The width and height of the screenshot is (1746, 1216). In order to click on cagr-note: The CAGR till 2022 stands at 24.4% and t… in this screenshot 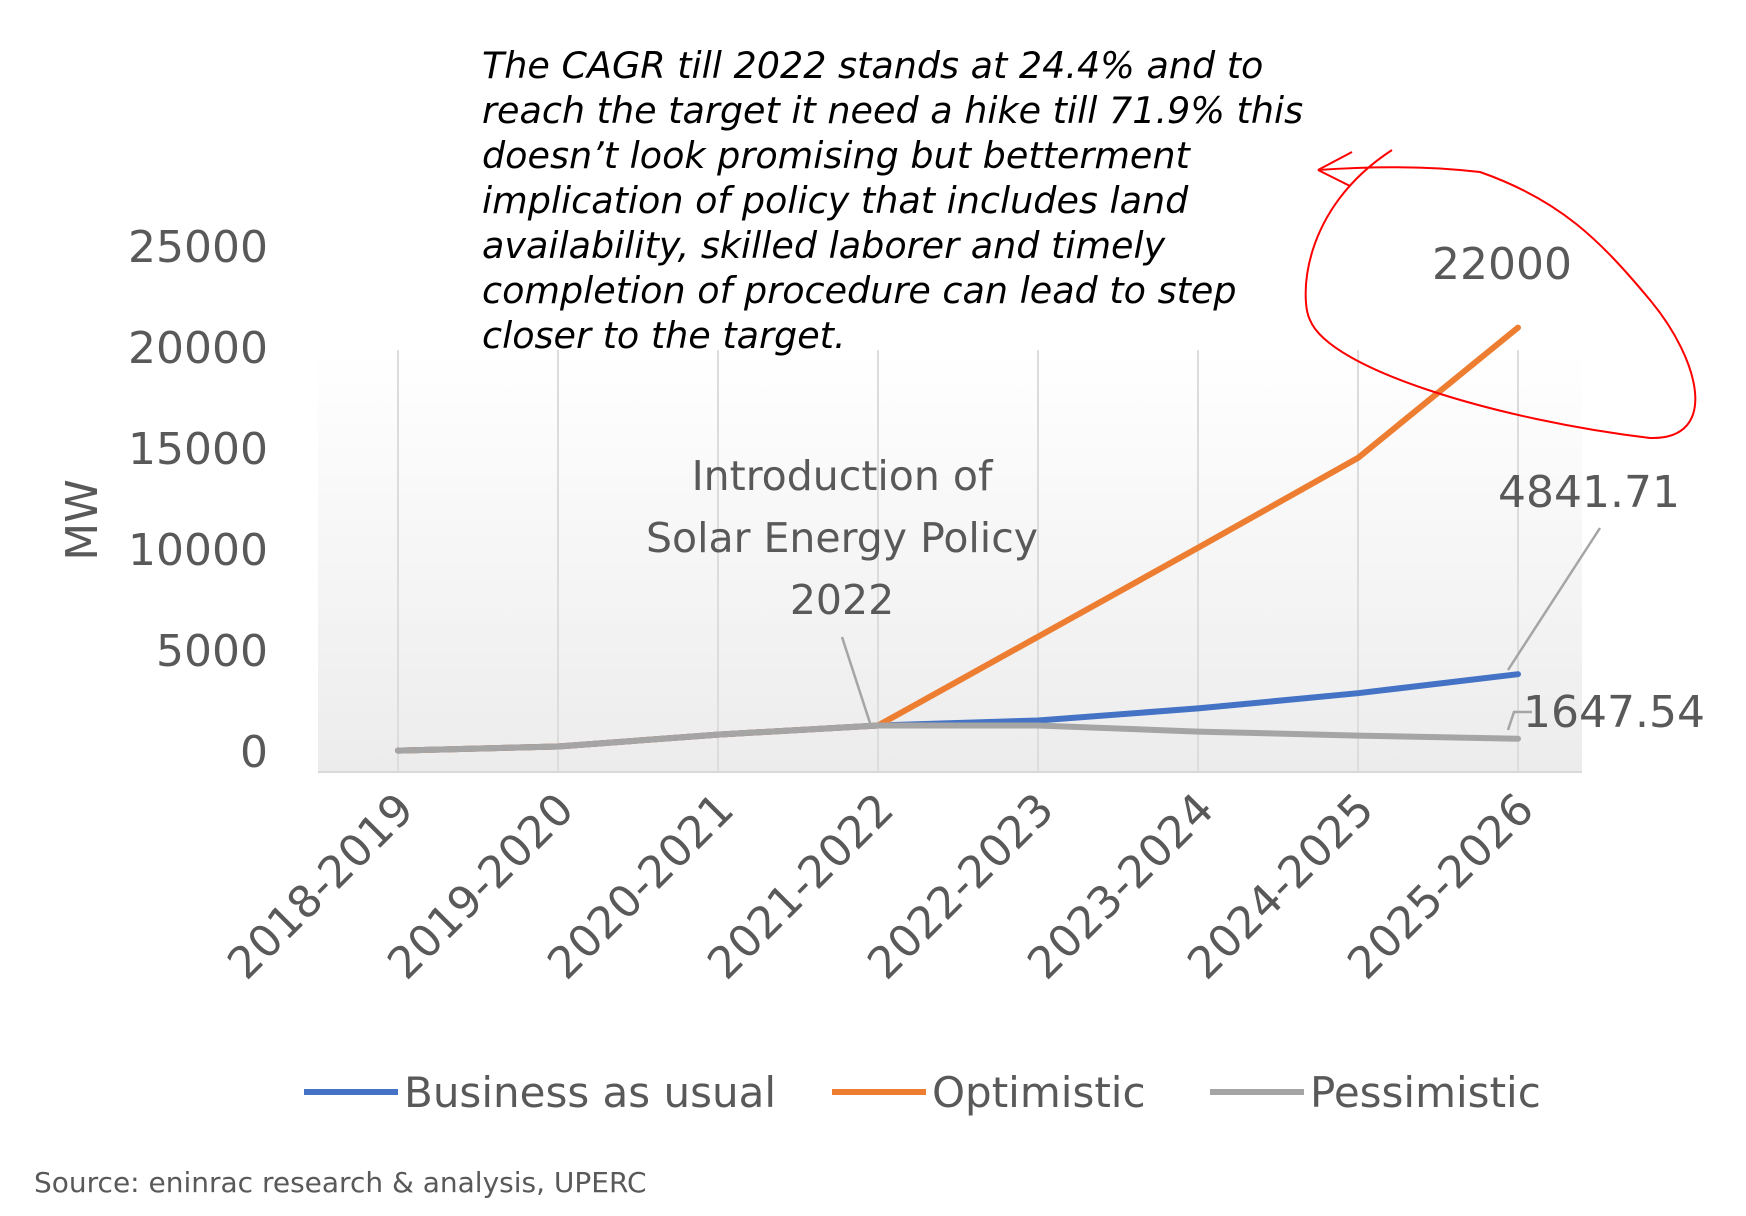, I will do `click(892, 200)`.